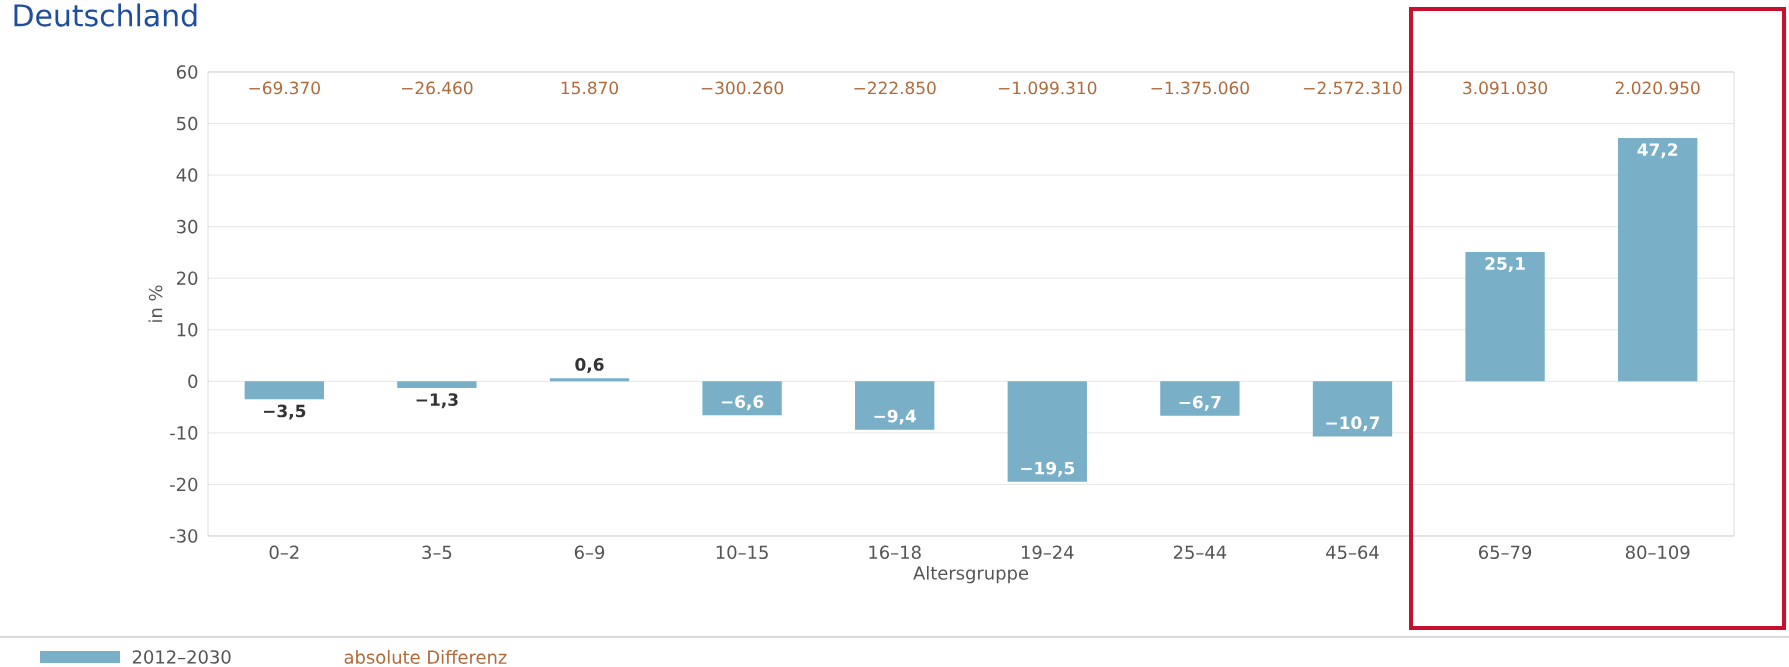  What do you see at coordinates (1200, 88) in the screenshot?
I see `annotation: −1.375.060` at bounding box center [1200, 88].